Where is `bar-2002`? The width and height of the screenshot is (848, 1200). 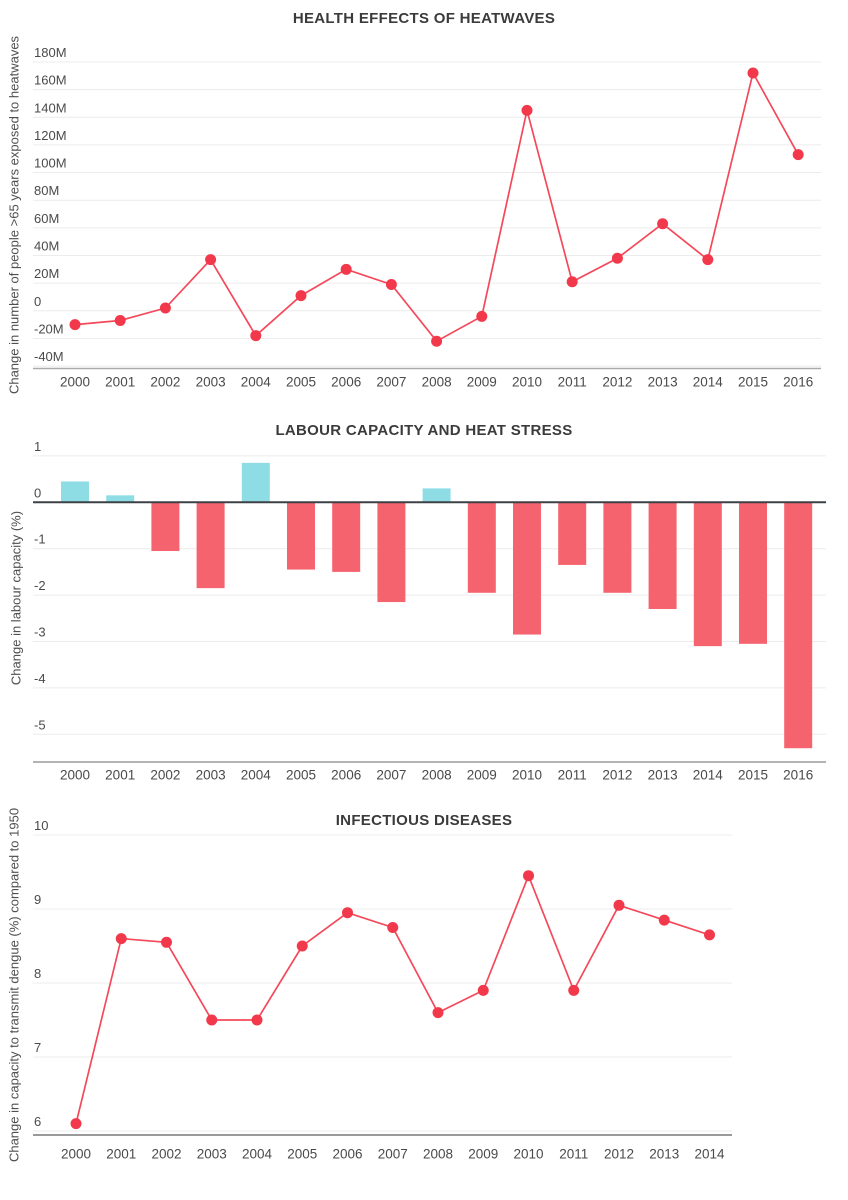
bar-2002 is located at coordinates (165, 527).